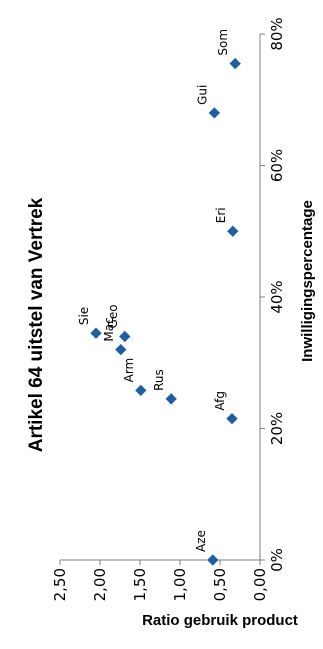 This screenshot has width=323, height=649. What do you see at coordinates (235, 63) in the screenshot?
I see `data-point-som` at bounding box center [235, 63].